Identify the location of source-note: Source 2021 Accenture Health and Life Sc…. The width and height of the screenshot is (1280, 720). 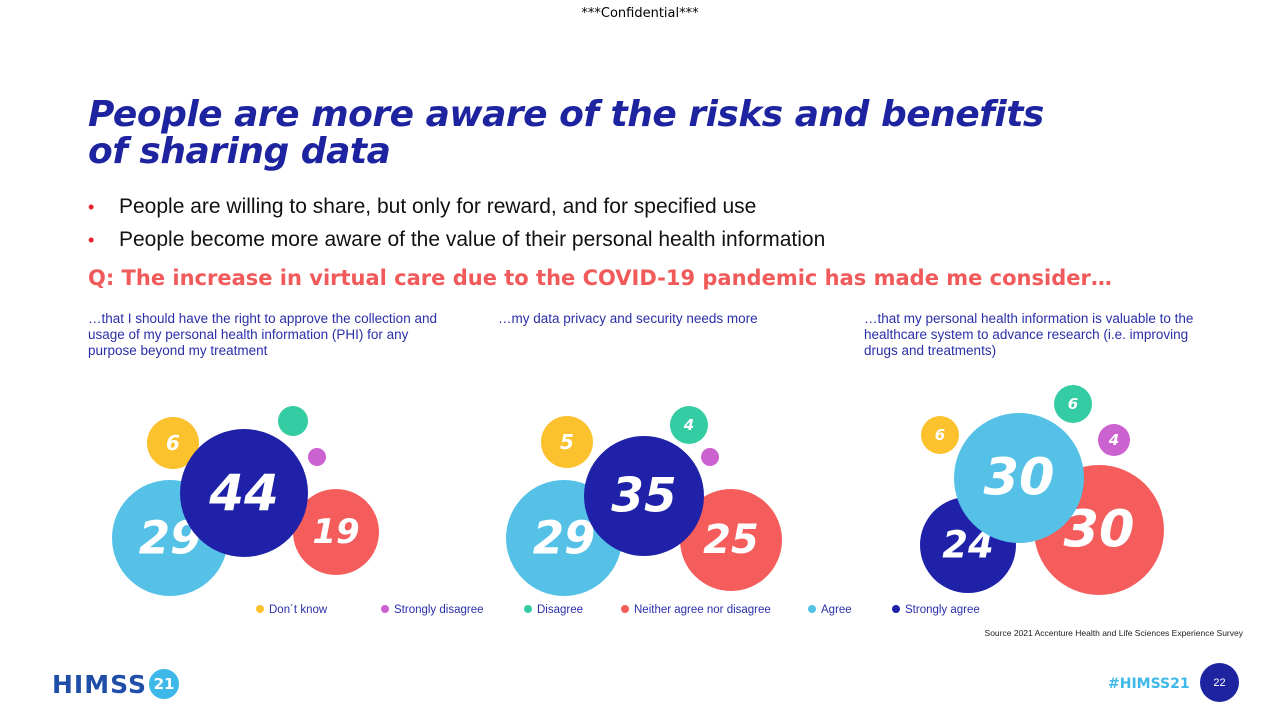
(1113, 633).